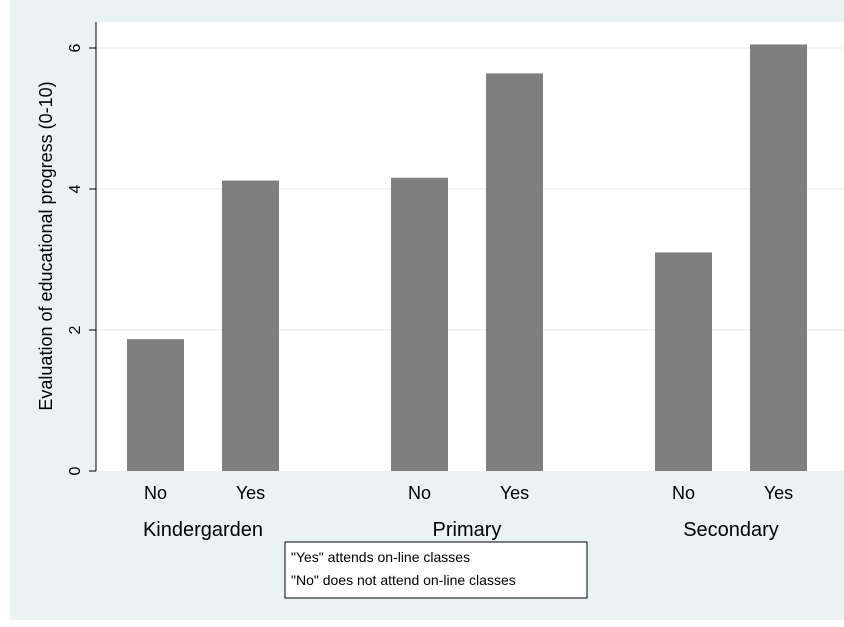 This screenshot has width=844, height=627. Describe the element at coordinates (81, 259) in the screenshot. I see `y-ticks: 0 2 4 6` at that location.